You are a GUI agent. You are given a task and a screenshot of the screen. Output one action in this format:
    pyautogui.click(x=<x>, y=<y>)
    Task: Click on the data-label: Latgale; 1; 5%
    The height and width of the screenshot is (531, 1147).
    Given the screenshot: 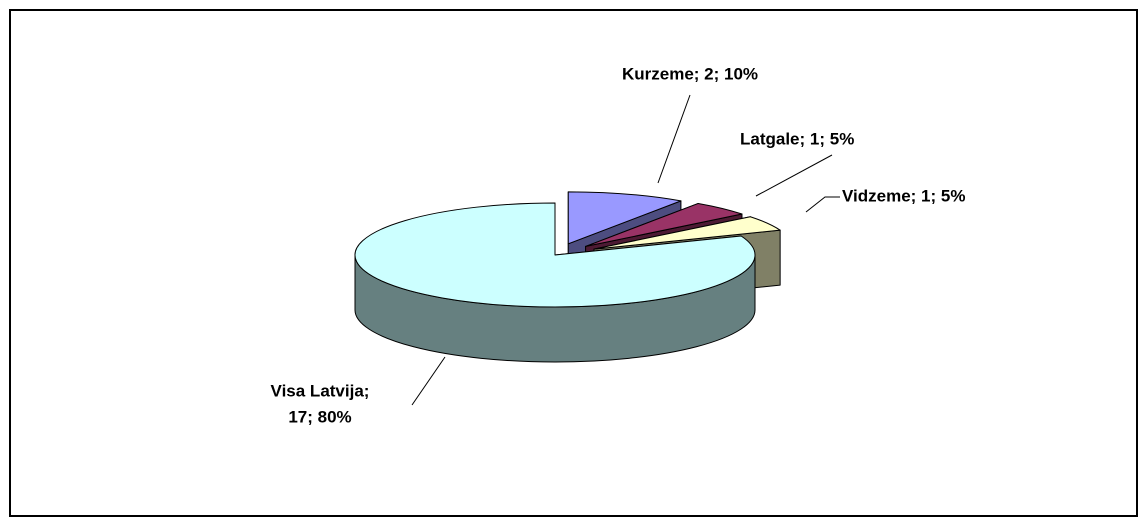 What is the action you would take?
    pyautogui.click(x=797, y=138)
    